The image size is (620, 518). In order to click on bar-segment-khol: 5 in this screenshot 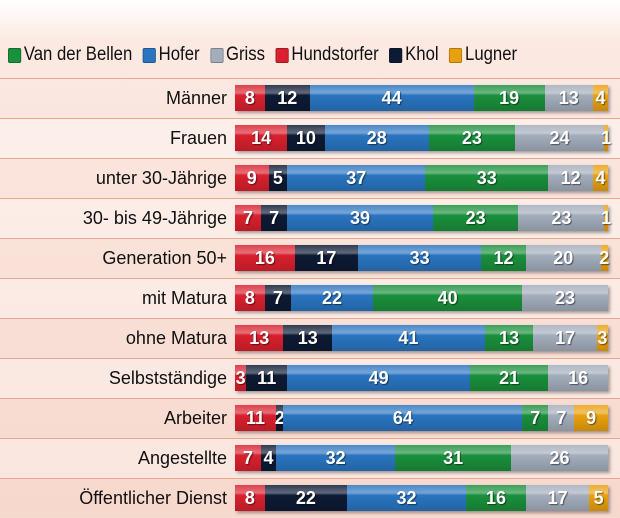, I will do `click(278, 178)`.